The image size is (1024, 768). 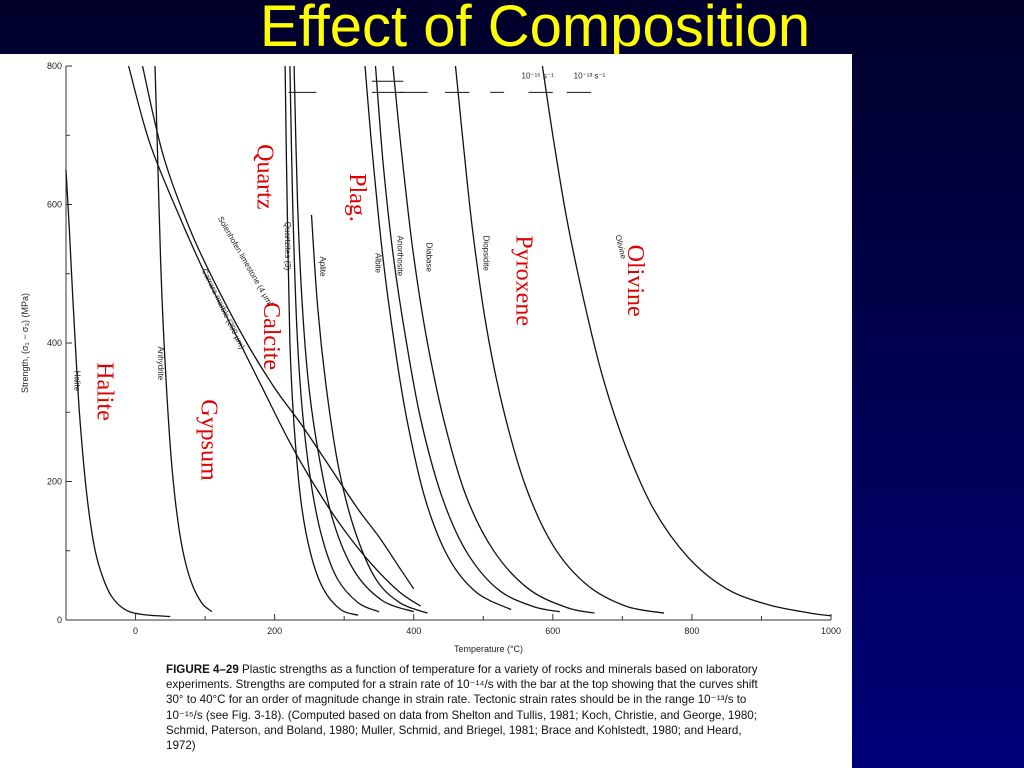 I want to click on x-tick-label: 400, so click(x=413, y=631).